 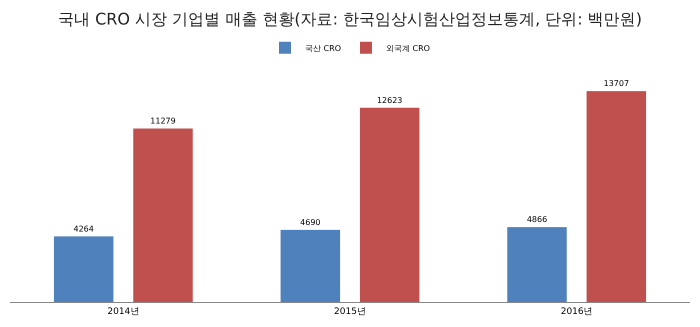 I want to click on legend-label: 외국계 CRO, so click(x=408, y=48).